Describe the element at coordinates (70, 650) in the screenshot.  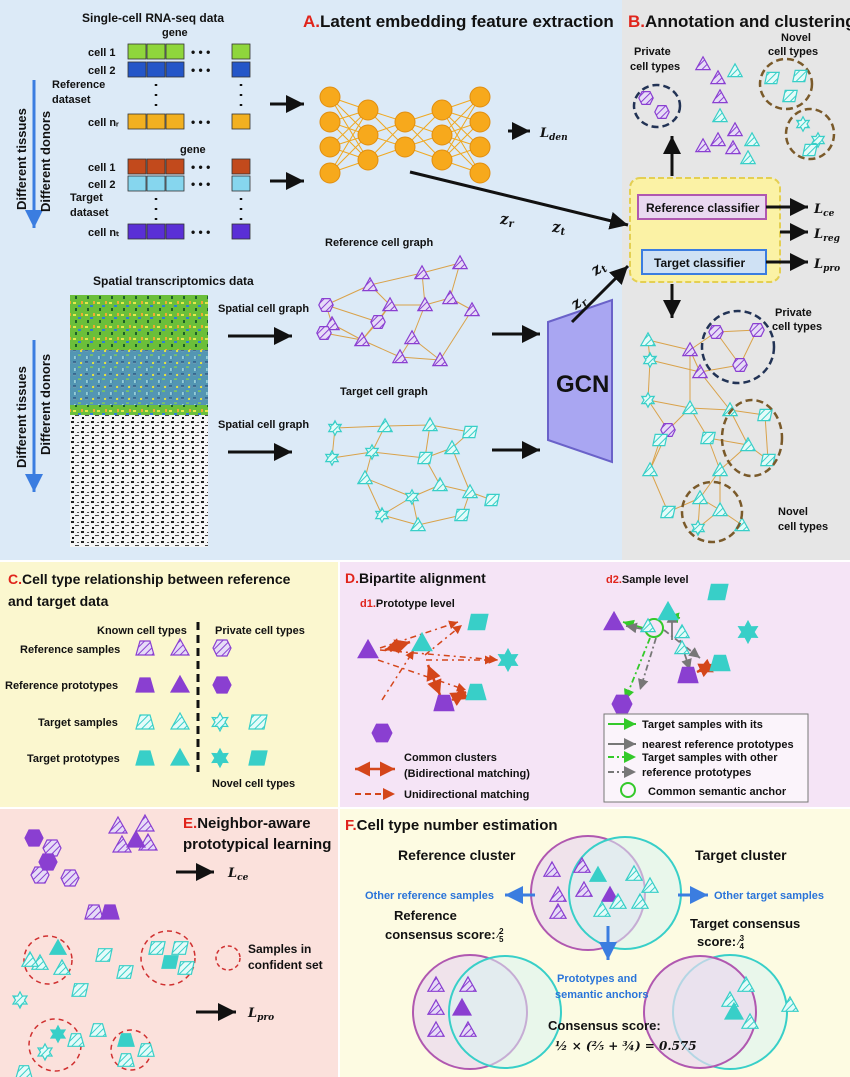
I see `row-ref-samples: Reference samples` at that location.